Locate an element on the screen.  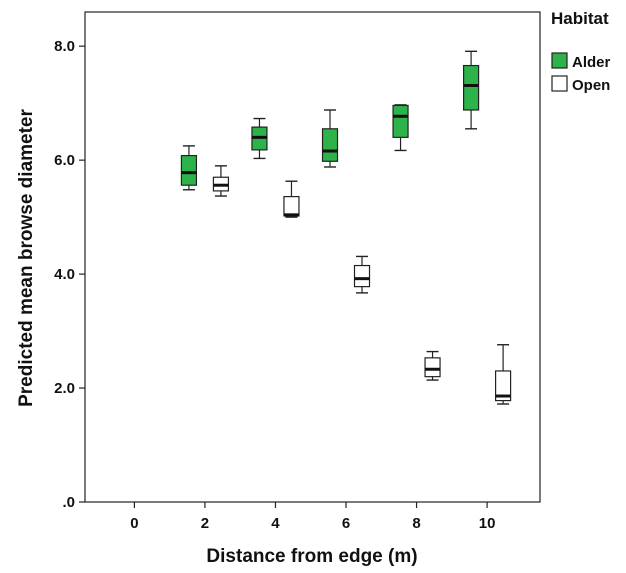
box-alder-x8 is located at coordinates (400, 128).